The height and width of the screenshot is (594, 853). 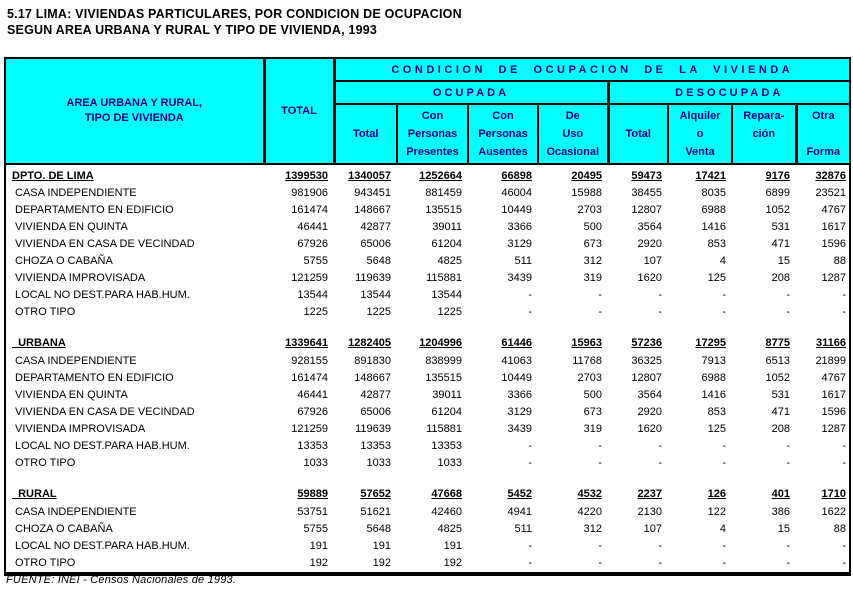 I want to click on row-label: VIVIENDA IMPROVISADA, so click(x=80, y=278).